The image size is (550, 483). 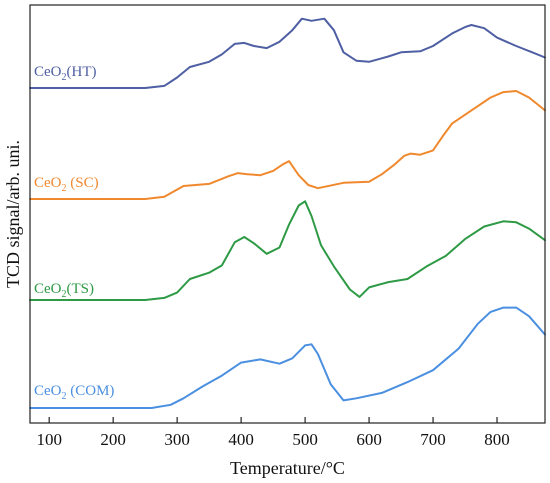 I want to click on series-label-2: CeO2(TS), so click(x=64, y=290).